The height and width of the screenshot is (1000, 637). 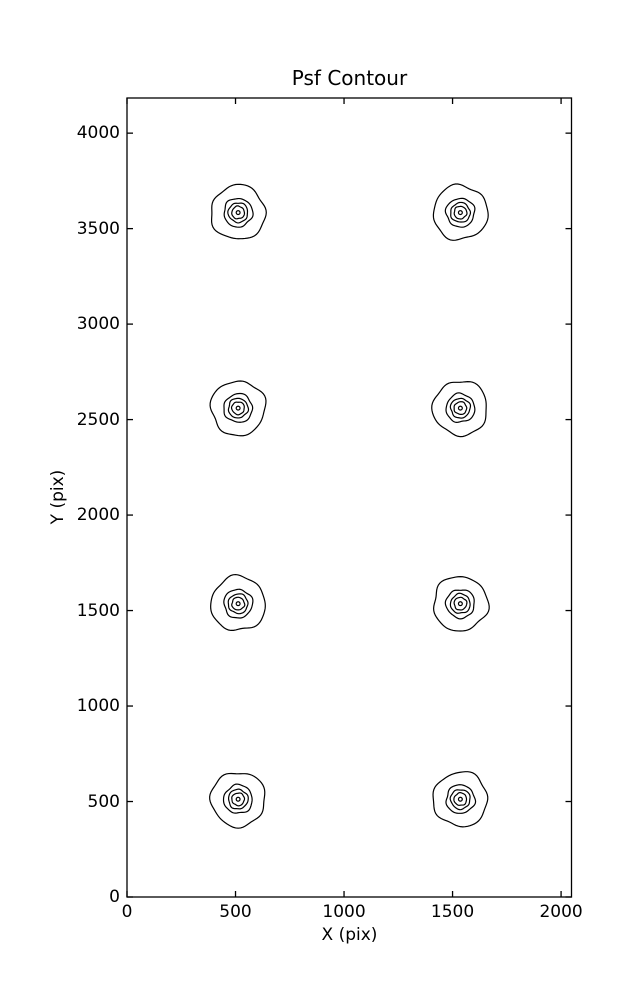 What do you see at coordinates (344, 912) in the screenshot?
I see `x-tick-label: 1000` at bounding box center [344, 912].